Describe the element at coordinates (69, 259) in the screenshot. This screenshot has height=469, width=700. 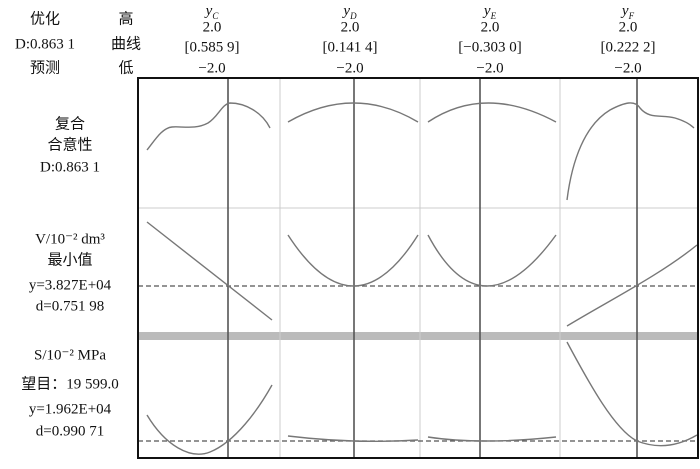
I see `row-label: 最小值` at that location.